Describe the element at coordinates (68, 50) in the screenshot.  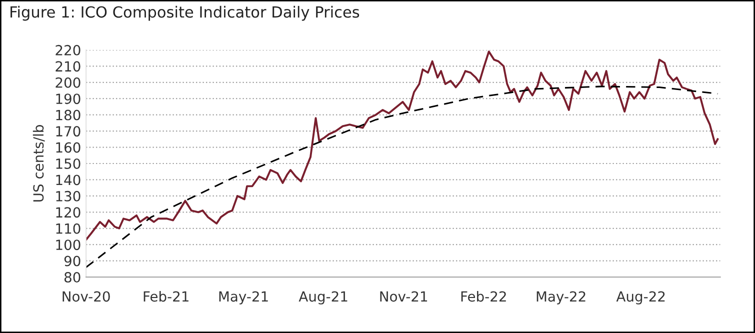
I see `y-tick-label: 220` at that location.